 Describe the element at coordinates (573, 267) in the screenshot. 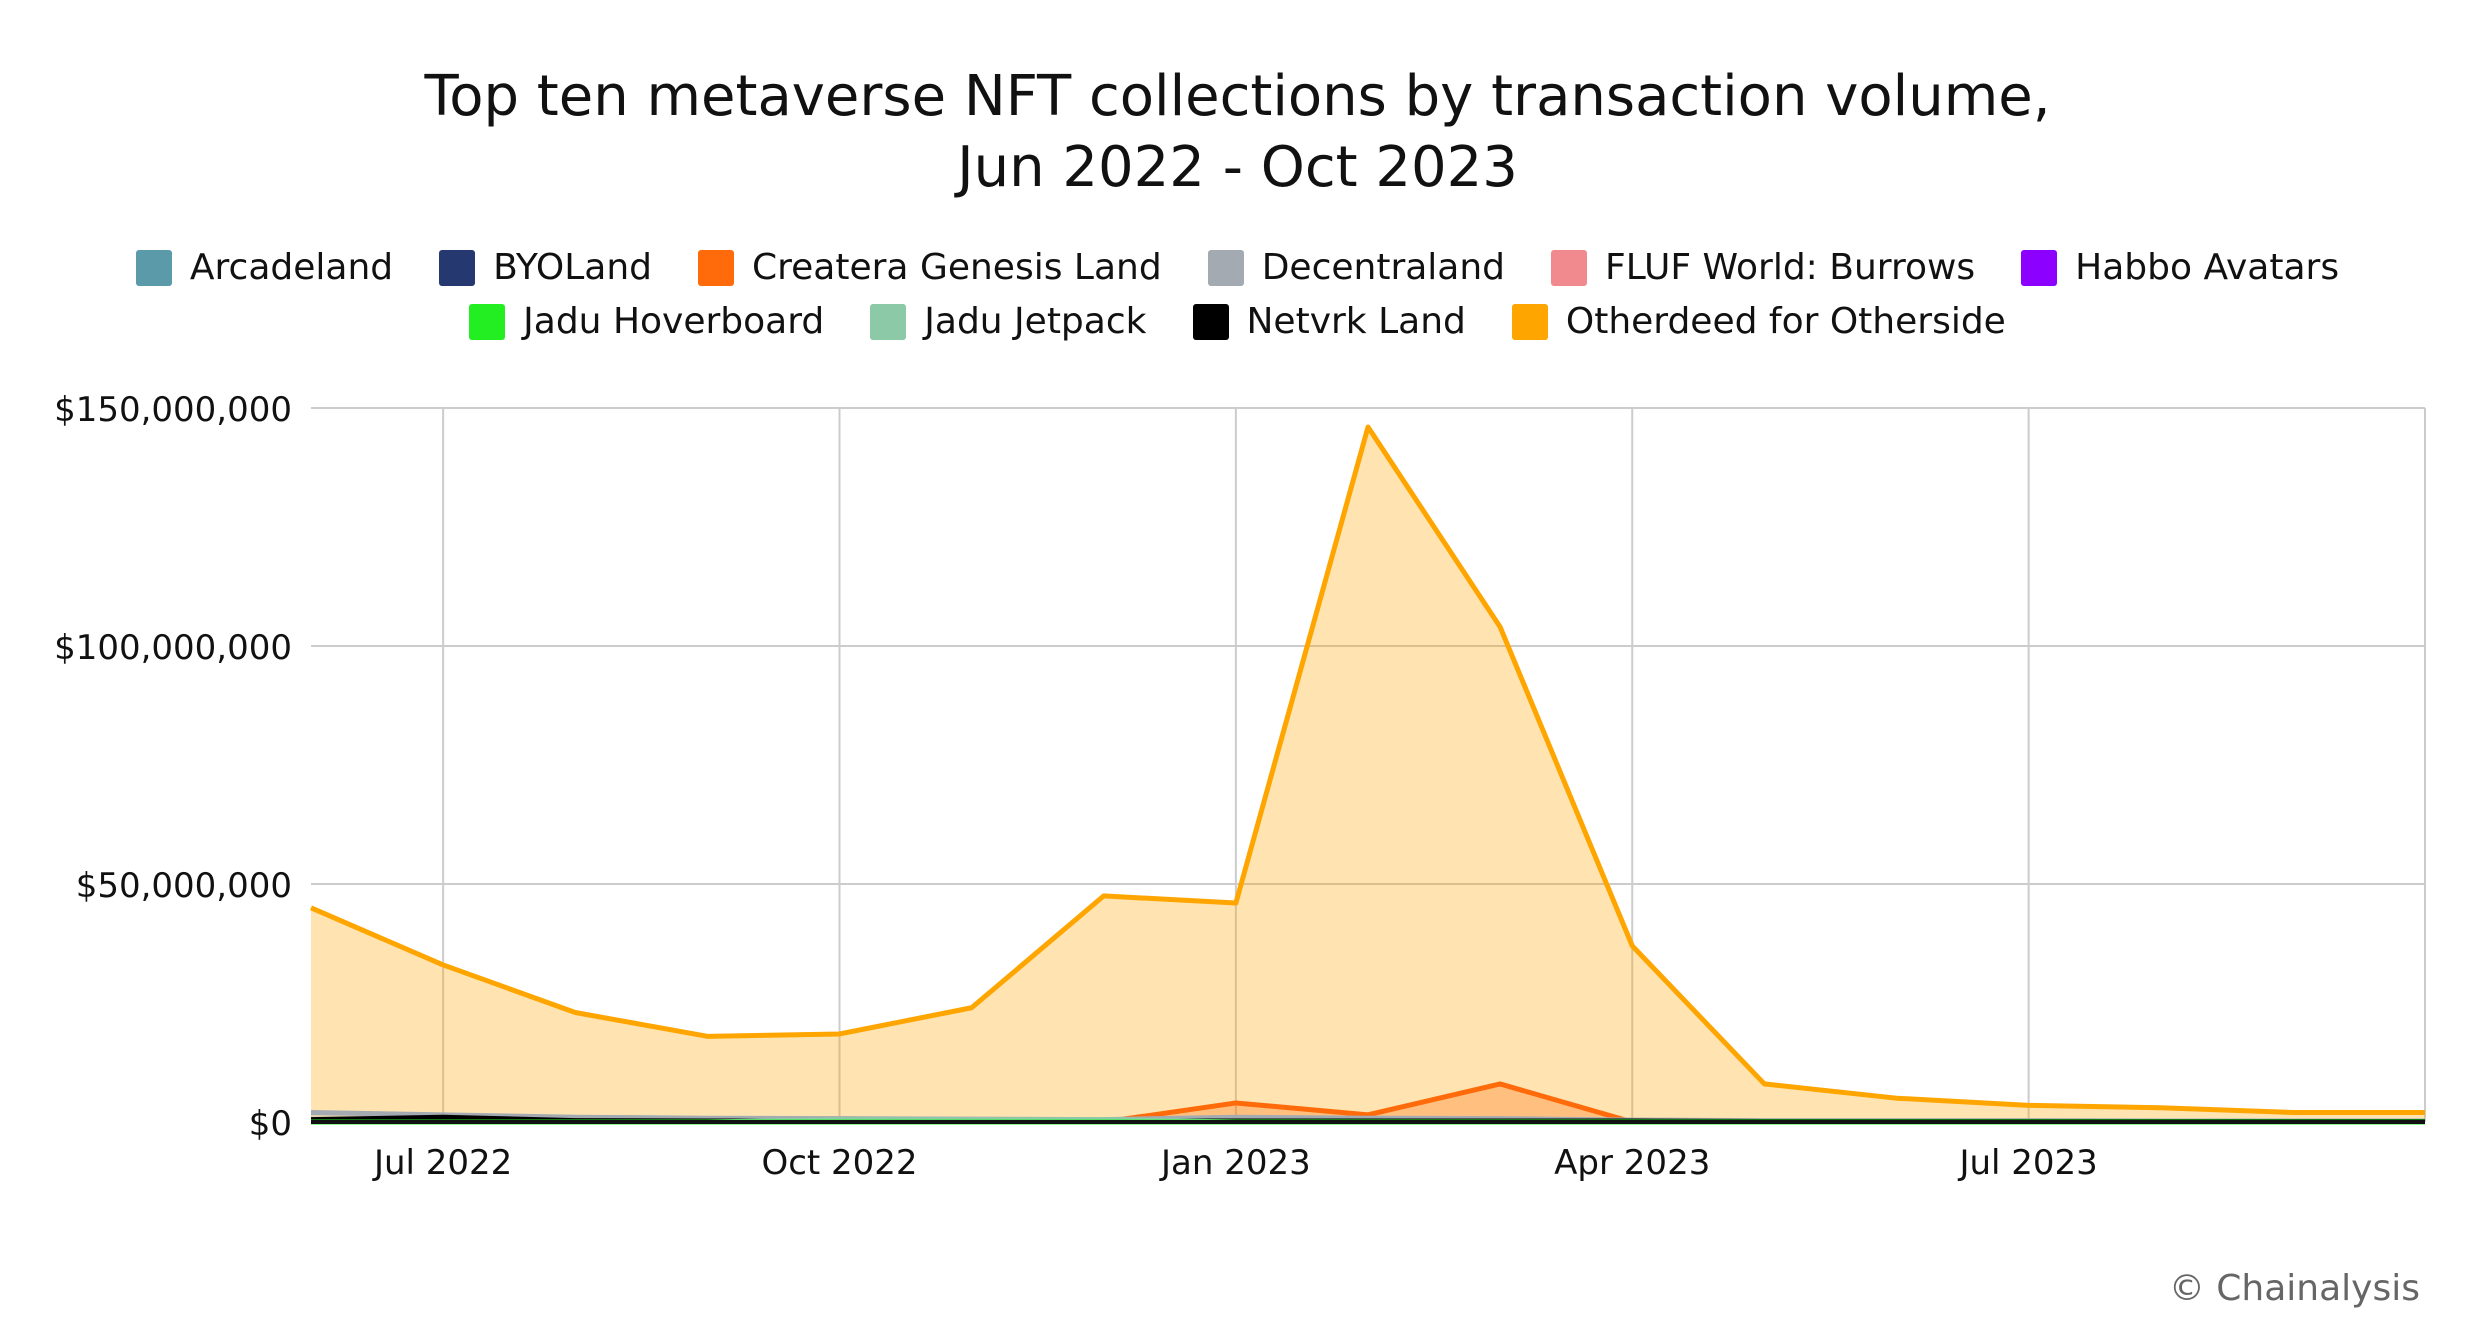

I see `legend-label: BYOLand` at that location.